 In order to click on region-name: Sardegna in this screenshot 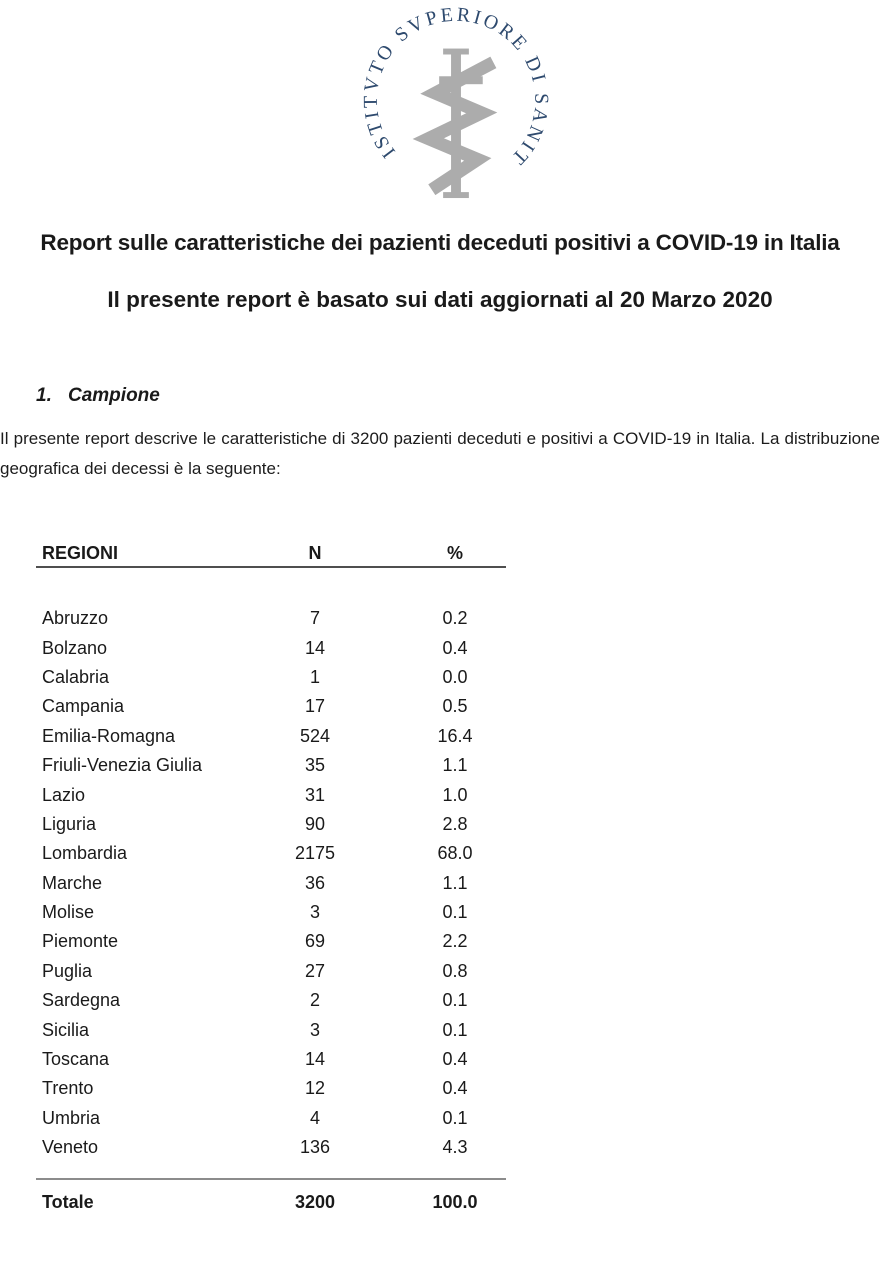, I will do `click(81, 1000)`.